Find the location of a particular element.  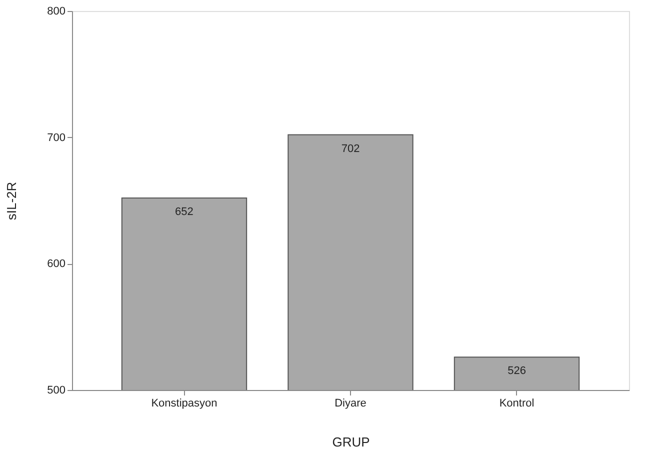

y-tick-label: 800 is located at coordinates (56, 12).